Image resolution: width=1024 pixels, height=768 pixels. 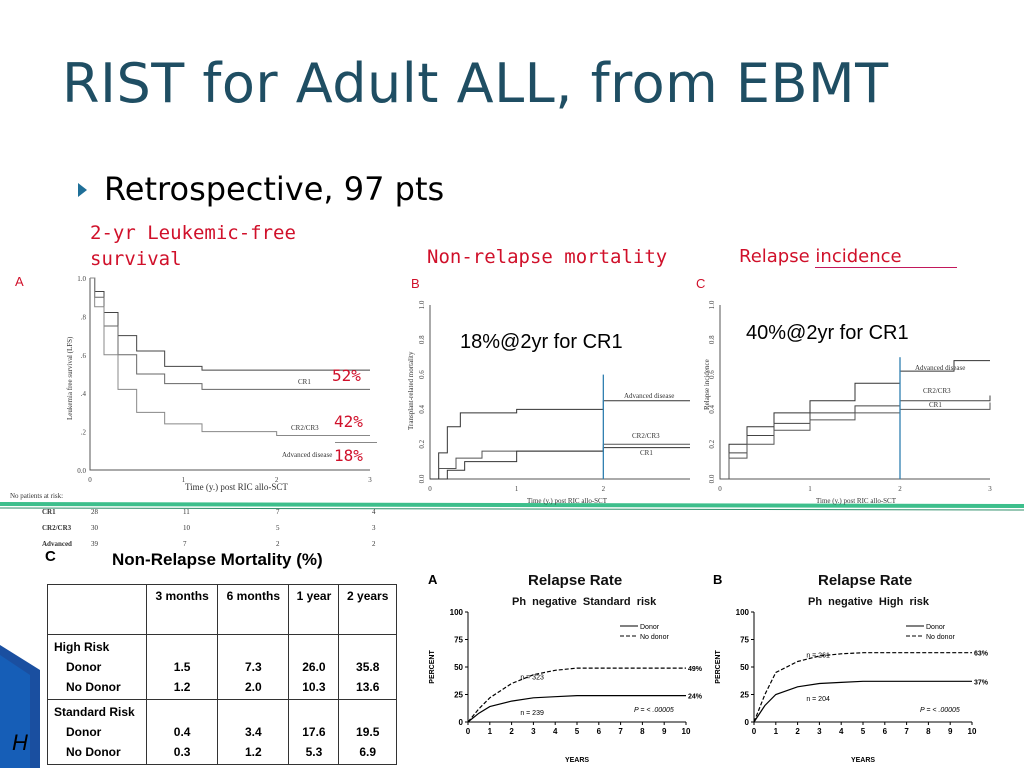 What do you see at coordinates (314, 609) in the screenshot?
I see `col-header: 1 year` at bounding box center [314, 609].